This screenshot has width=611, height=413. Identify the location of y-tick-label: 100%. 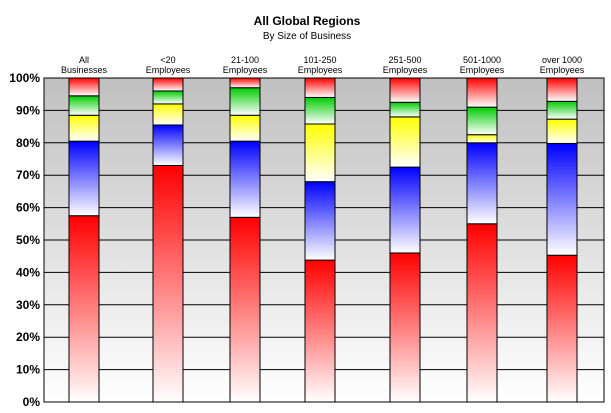
(24, 78).